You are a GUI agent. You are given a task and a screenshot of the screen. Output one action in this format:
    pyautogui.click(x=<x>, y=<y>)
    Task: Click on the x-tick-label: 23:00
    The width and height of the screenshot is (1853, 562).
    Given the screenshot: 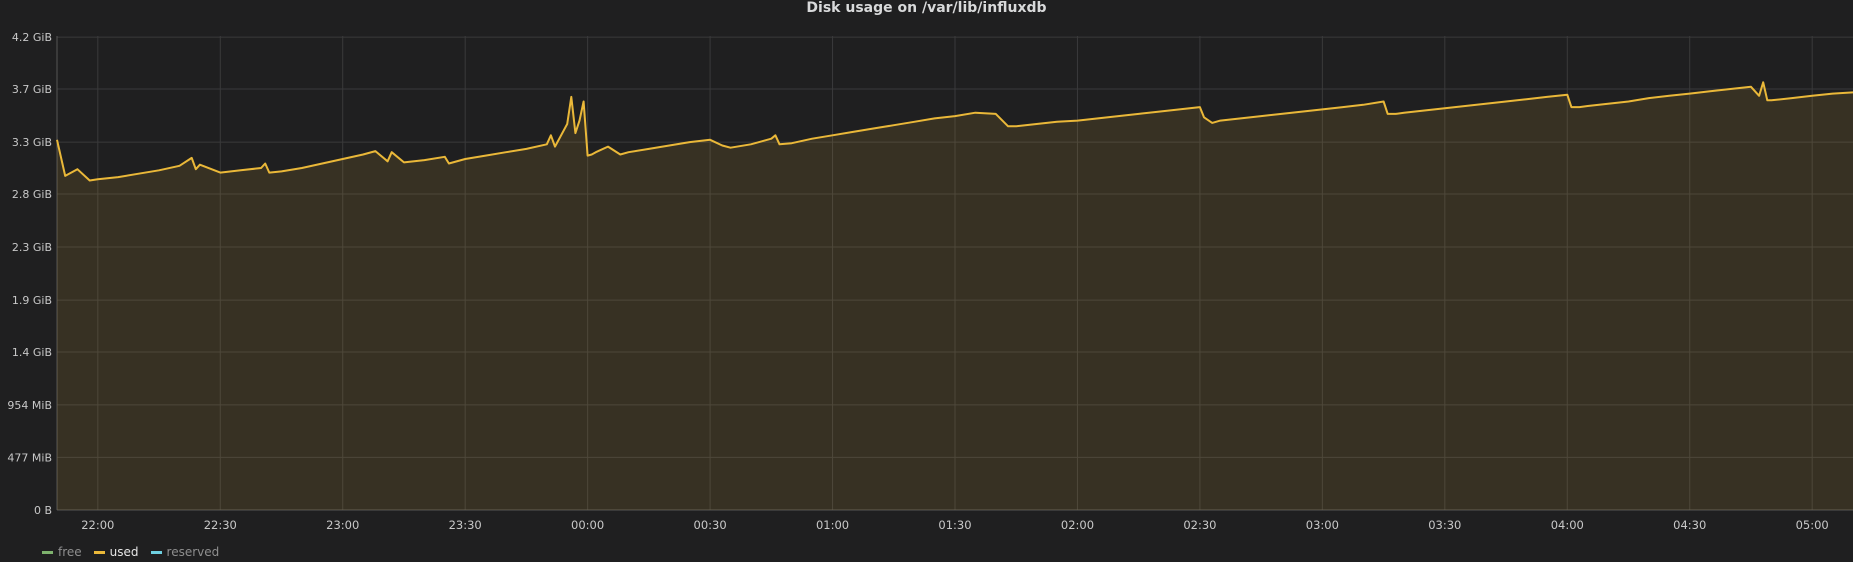 What is the action you would take?
    pyautogui.click(x=342, y=525)
    